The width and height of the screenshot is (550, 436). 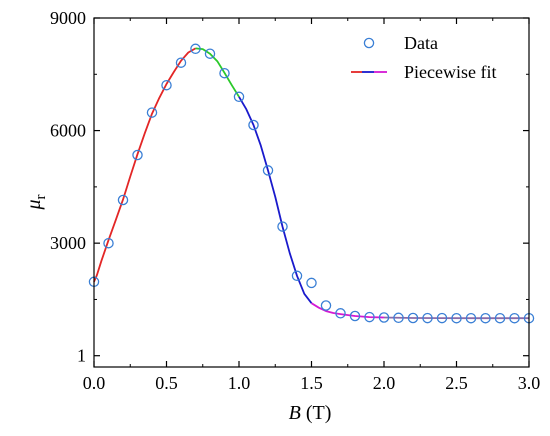 I want to click on y-axis-label: μr, so click(x=36, y=202).